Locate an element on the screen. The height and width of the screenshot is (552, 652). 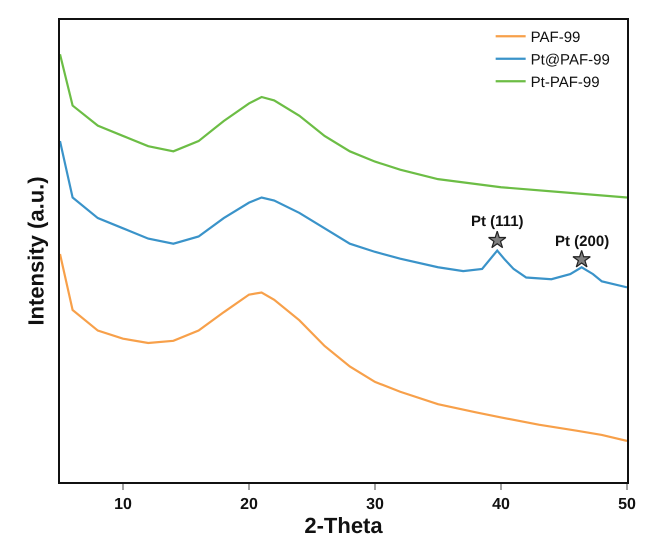
x-tick-label: 40 is located at coordinates (501, 505).